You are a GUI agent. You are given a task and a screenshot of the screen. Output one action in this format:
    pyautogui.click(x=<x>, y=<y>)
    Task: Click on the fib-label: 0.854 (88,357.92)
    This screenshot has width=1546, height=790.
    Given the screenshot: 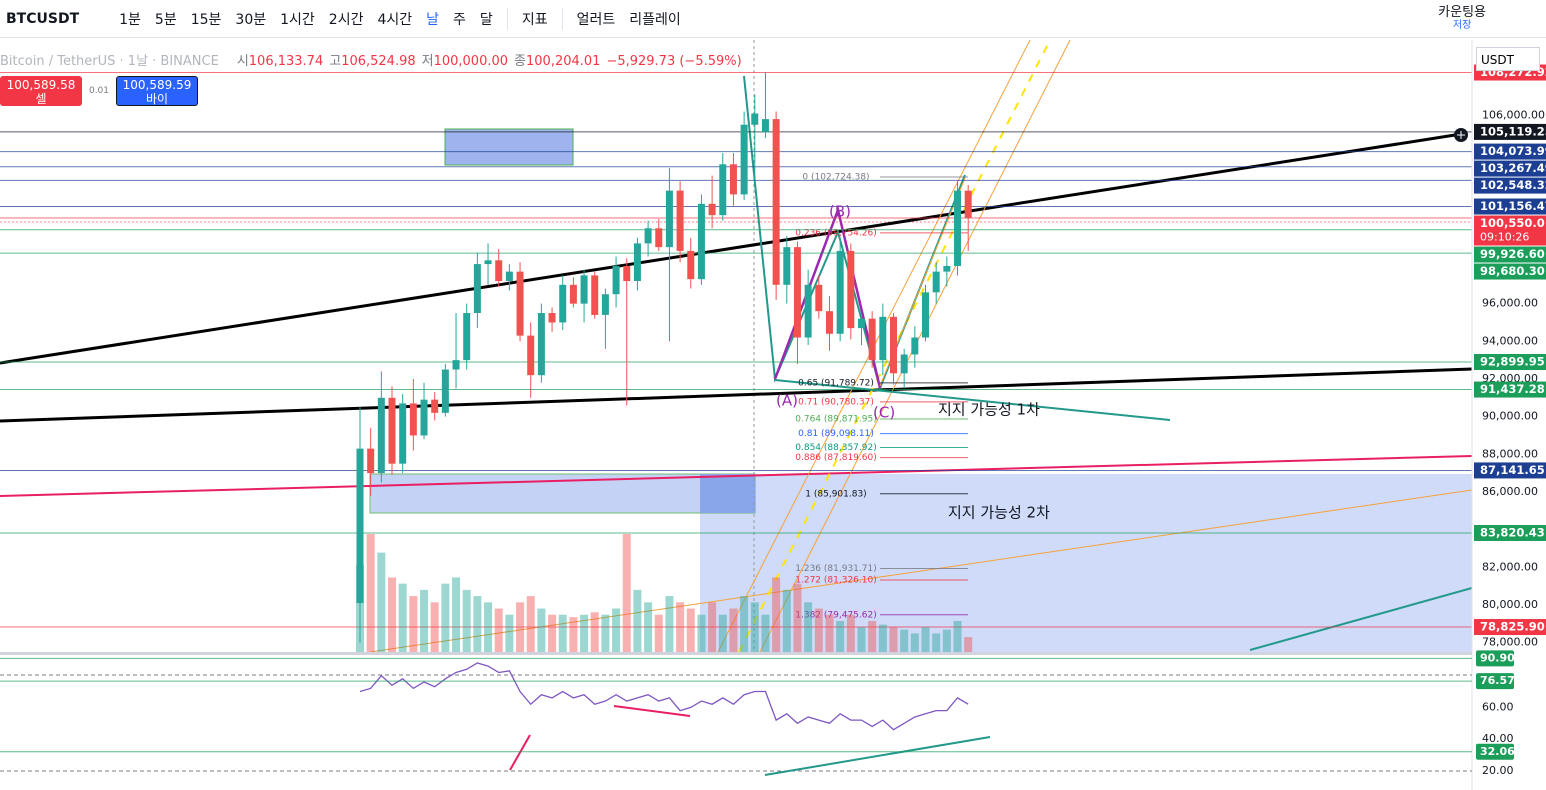 What is the action you would take?
    pyautogui.click(x=835, y=448)
    